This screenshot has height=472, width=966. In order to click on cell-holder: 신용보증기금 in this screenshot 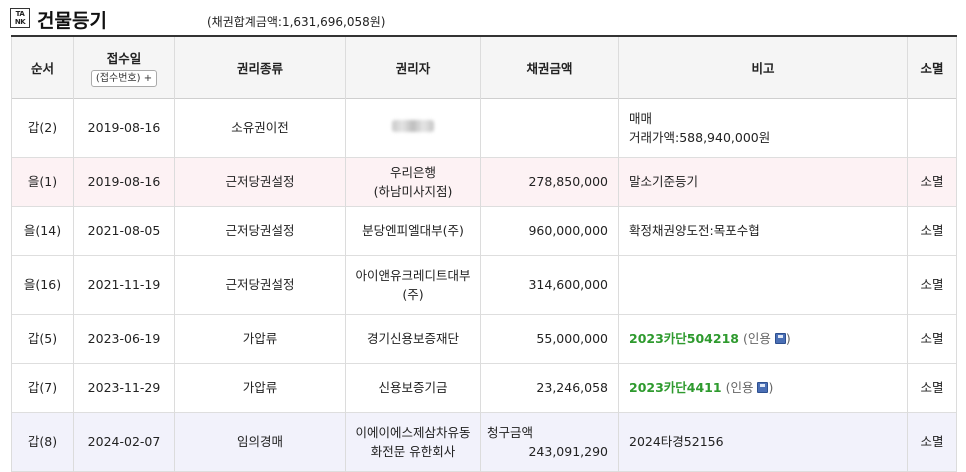, I will do `click(413, 387)`.